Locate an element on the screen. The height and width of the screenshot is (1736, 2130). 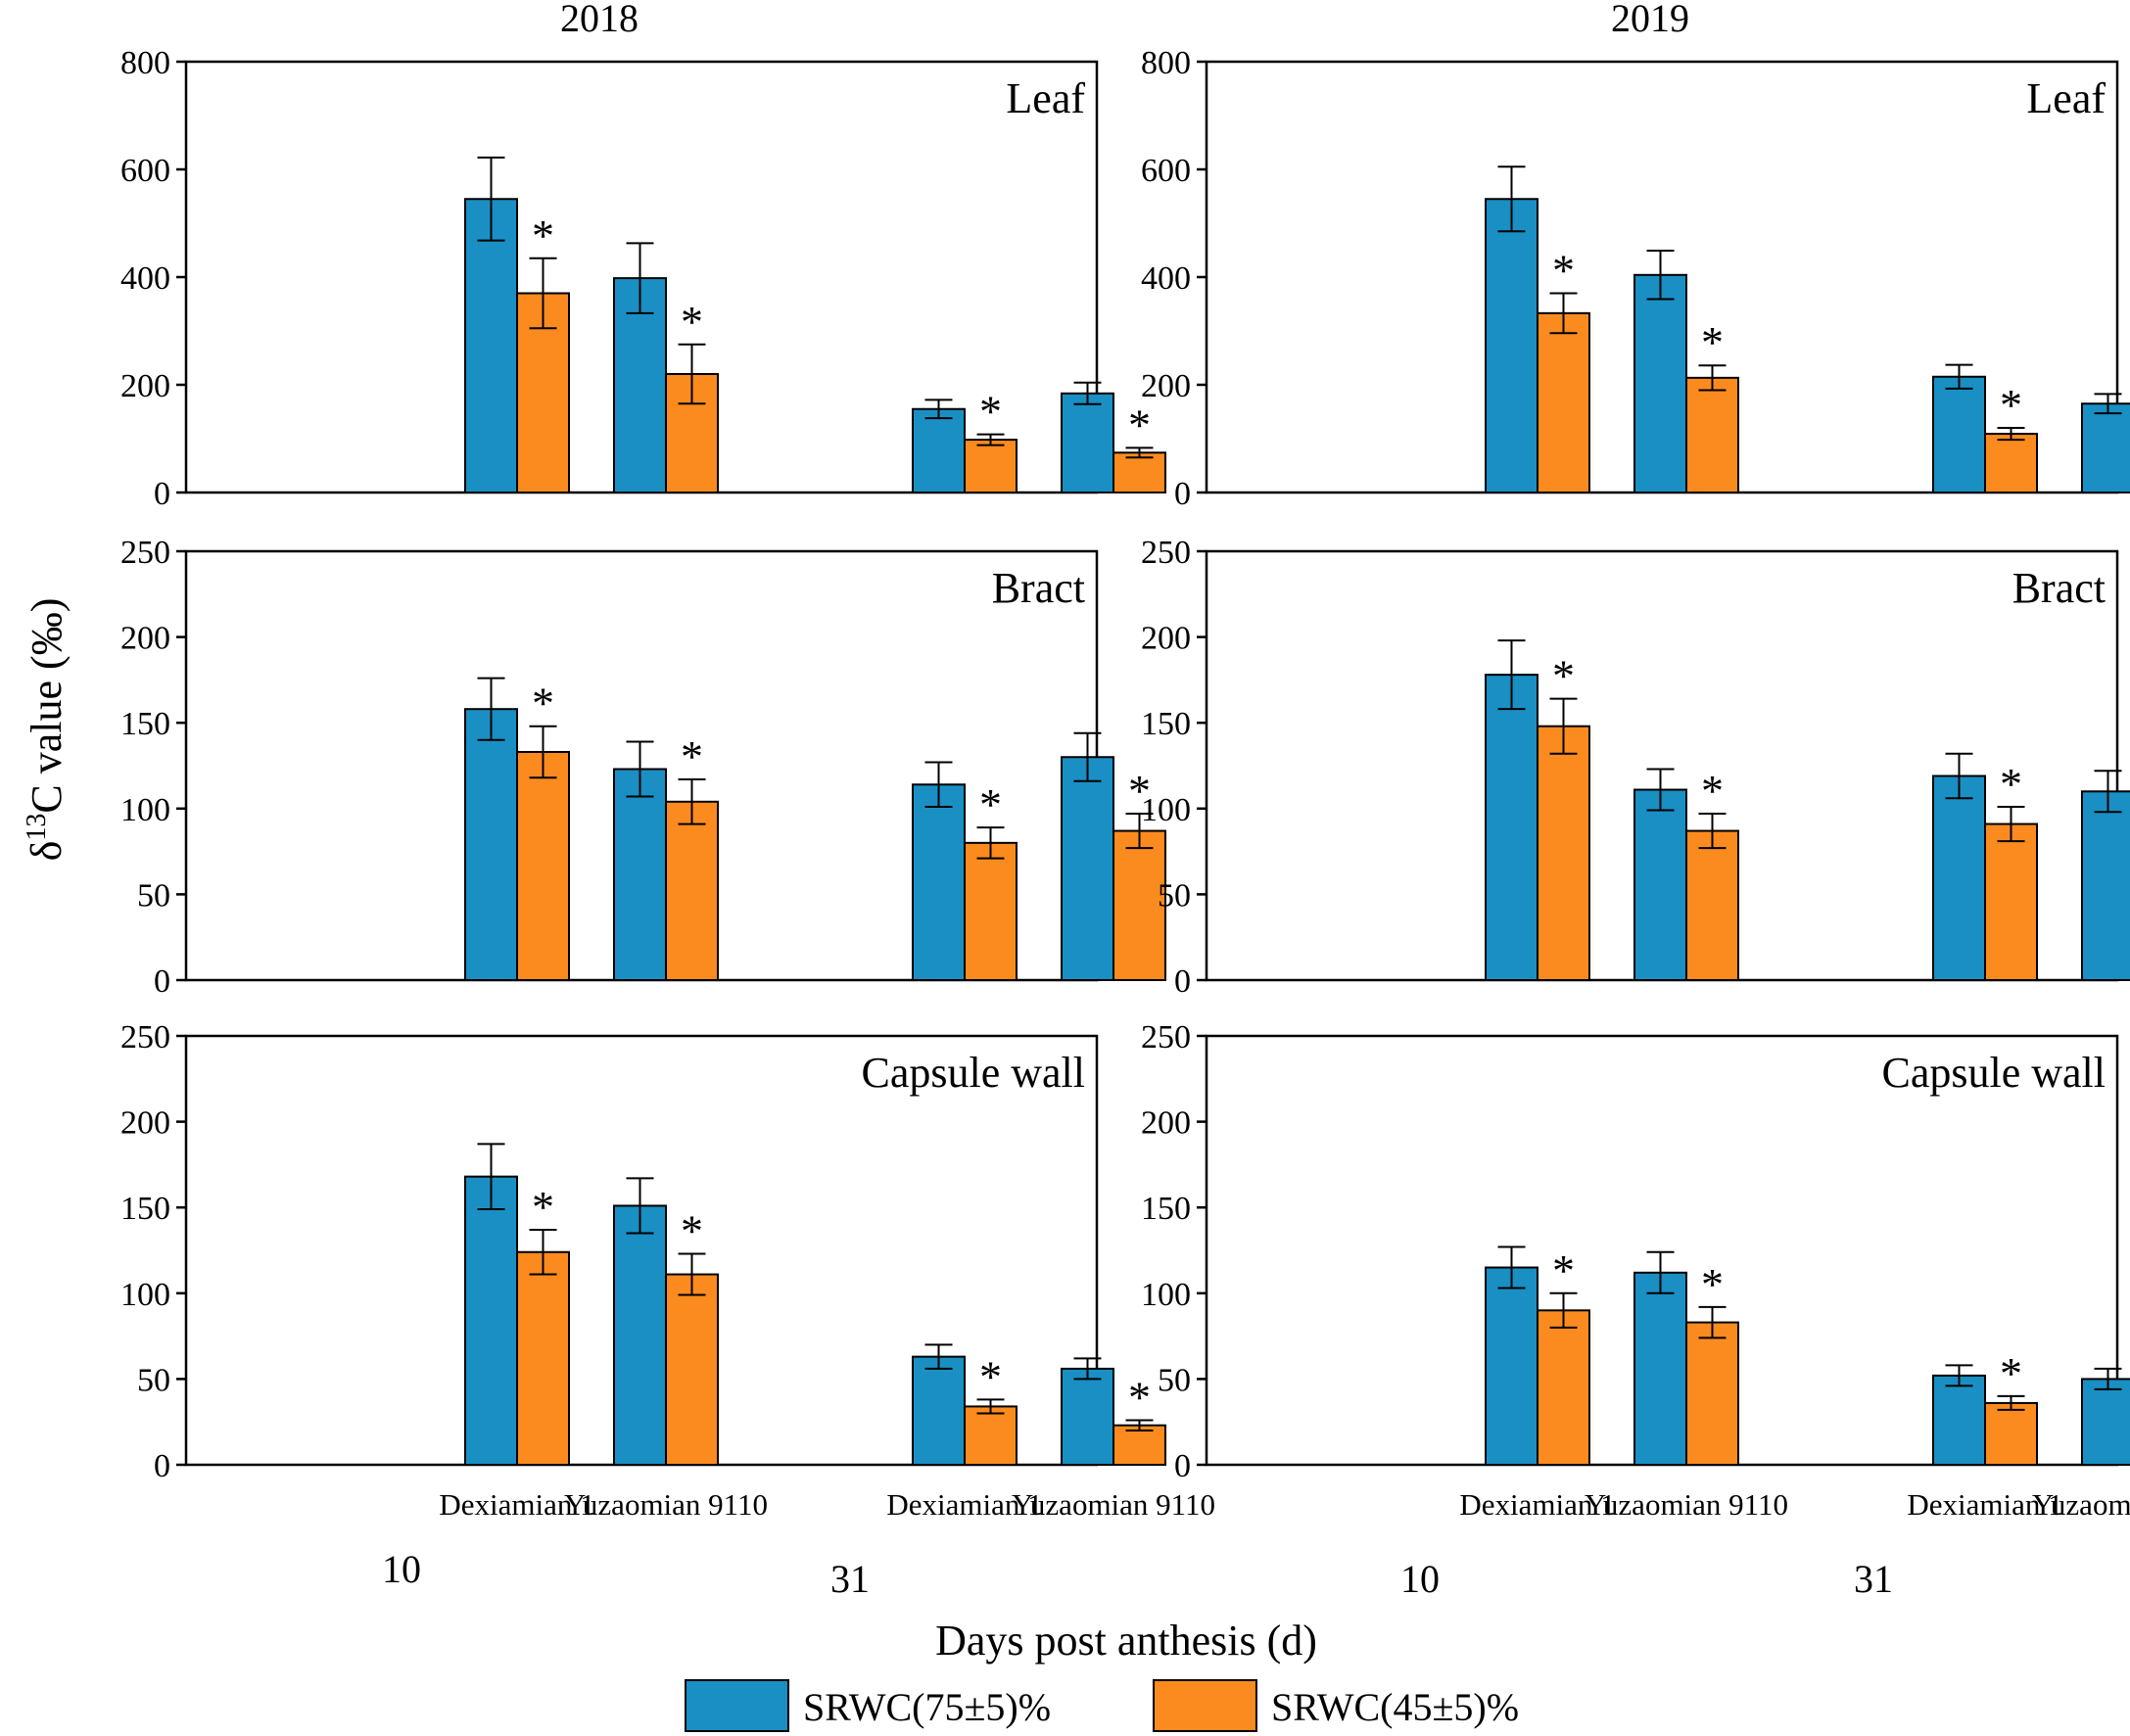
legend-label-srwc-75: SRWC(75±5)% is located at coordinates (927, 1707).